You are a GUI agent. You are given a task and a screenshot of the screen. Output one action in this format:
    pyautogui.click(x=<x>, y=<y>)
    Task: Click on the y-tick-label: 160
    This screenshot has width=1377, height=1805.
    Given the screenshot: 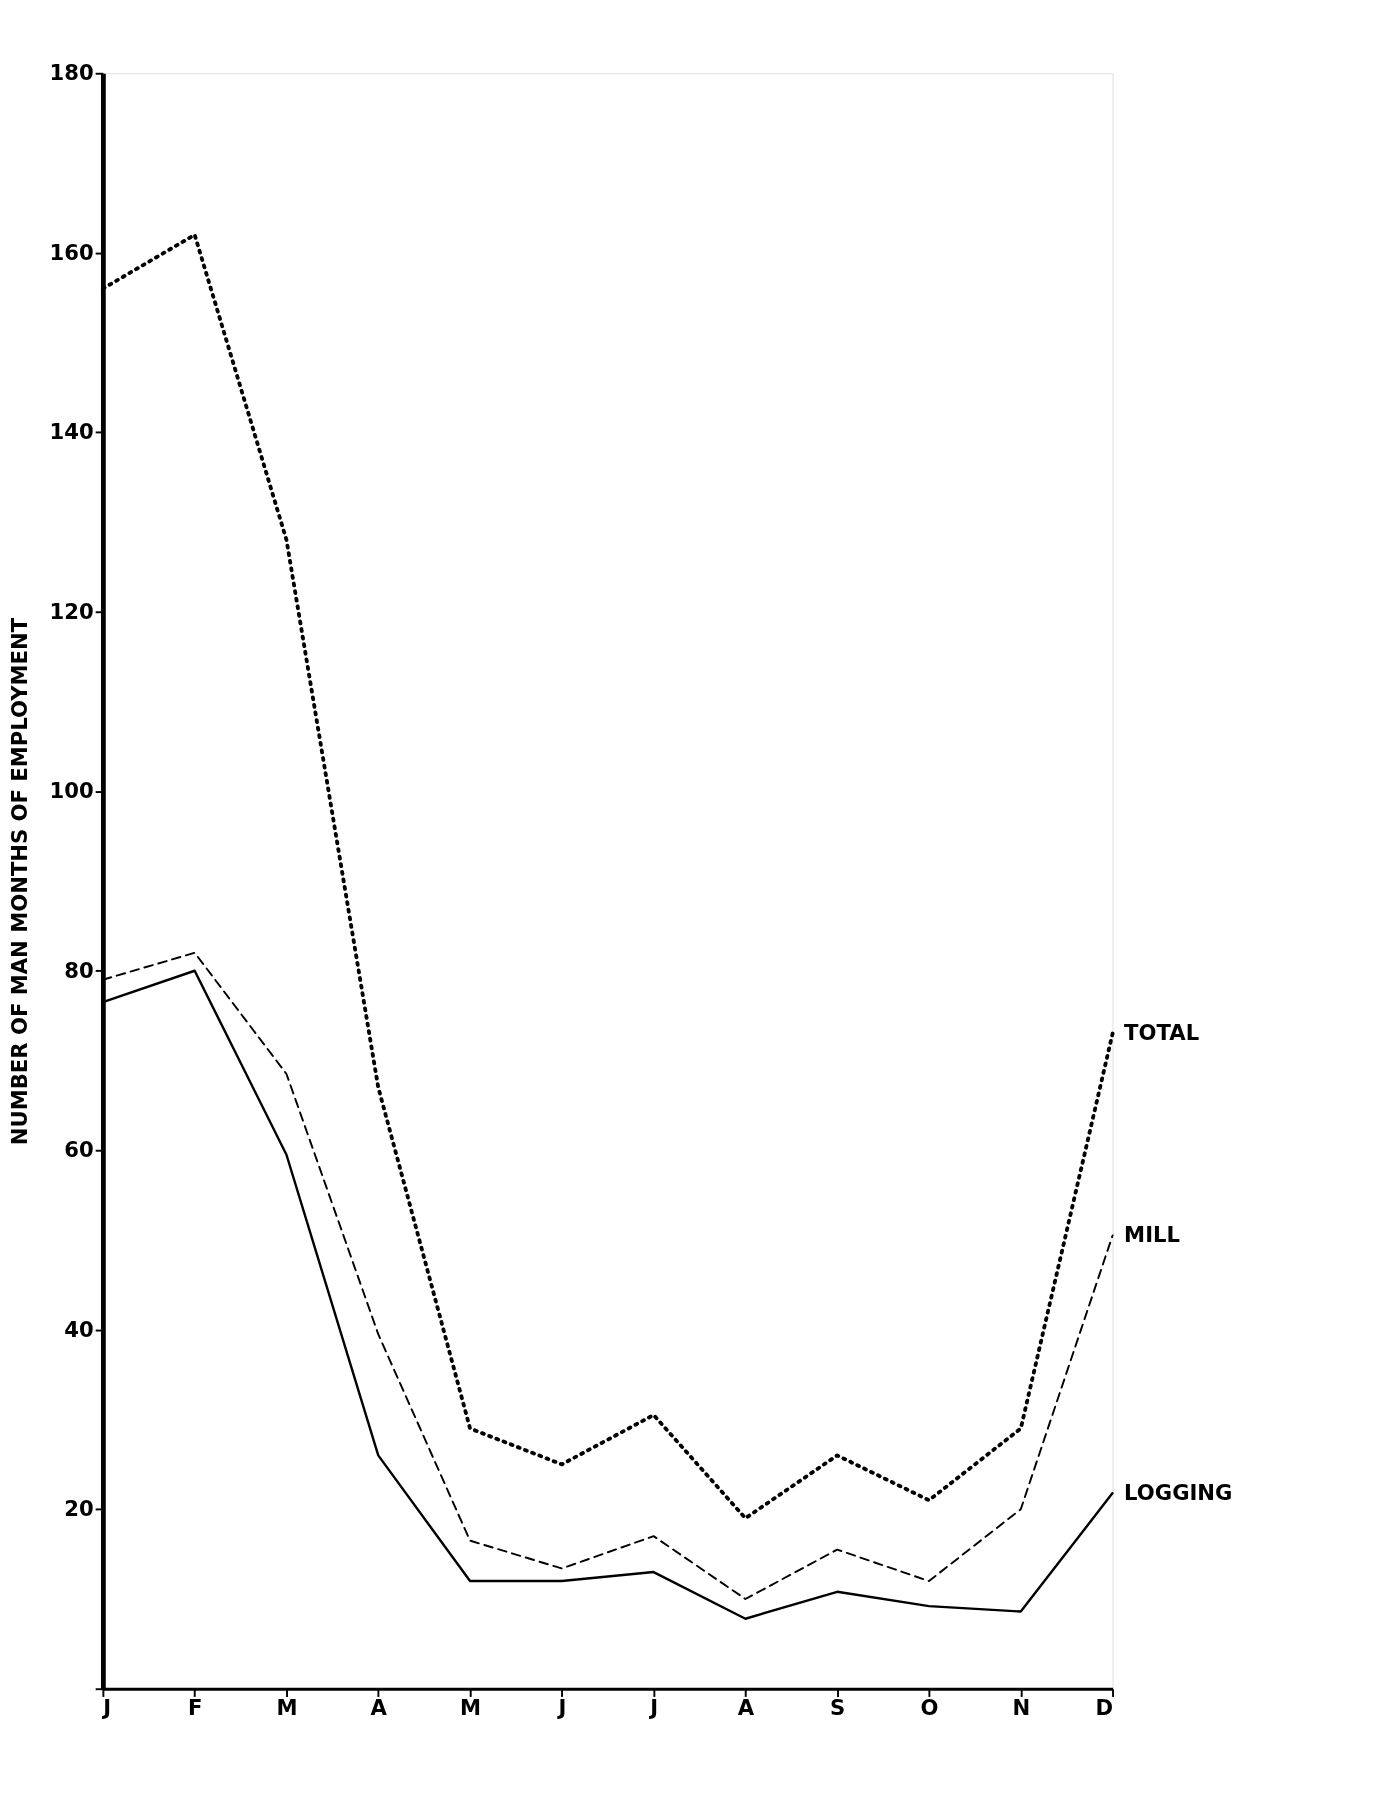 What is the action you would take?
    pyautogui.click(x=71, y=252)
    